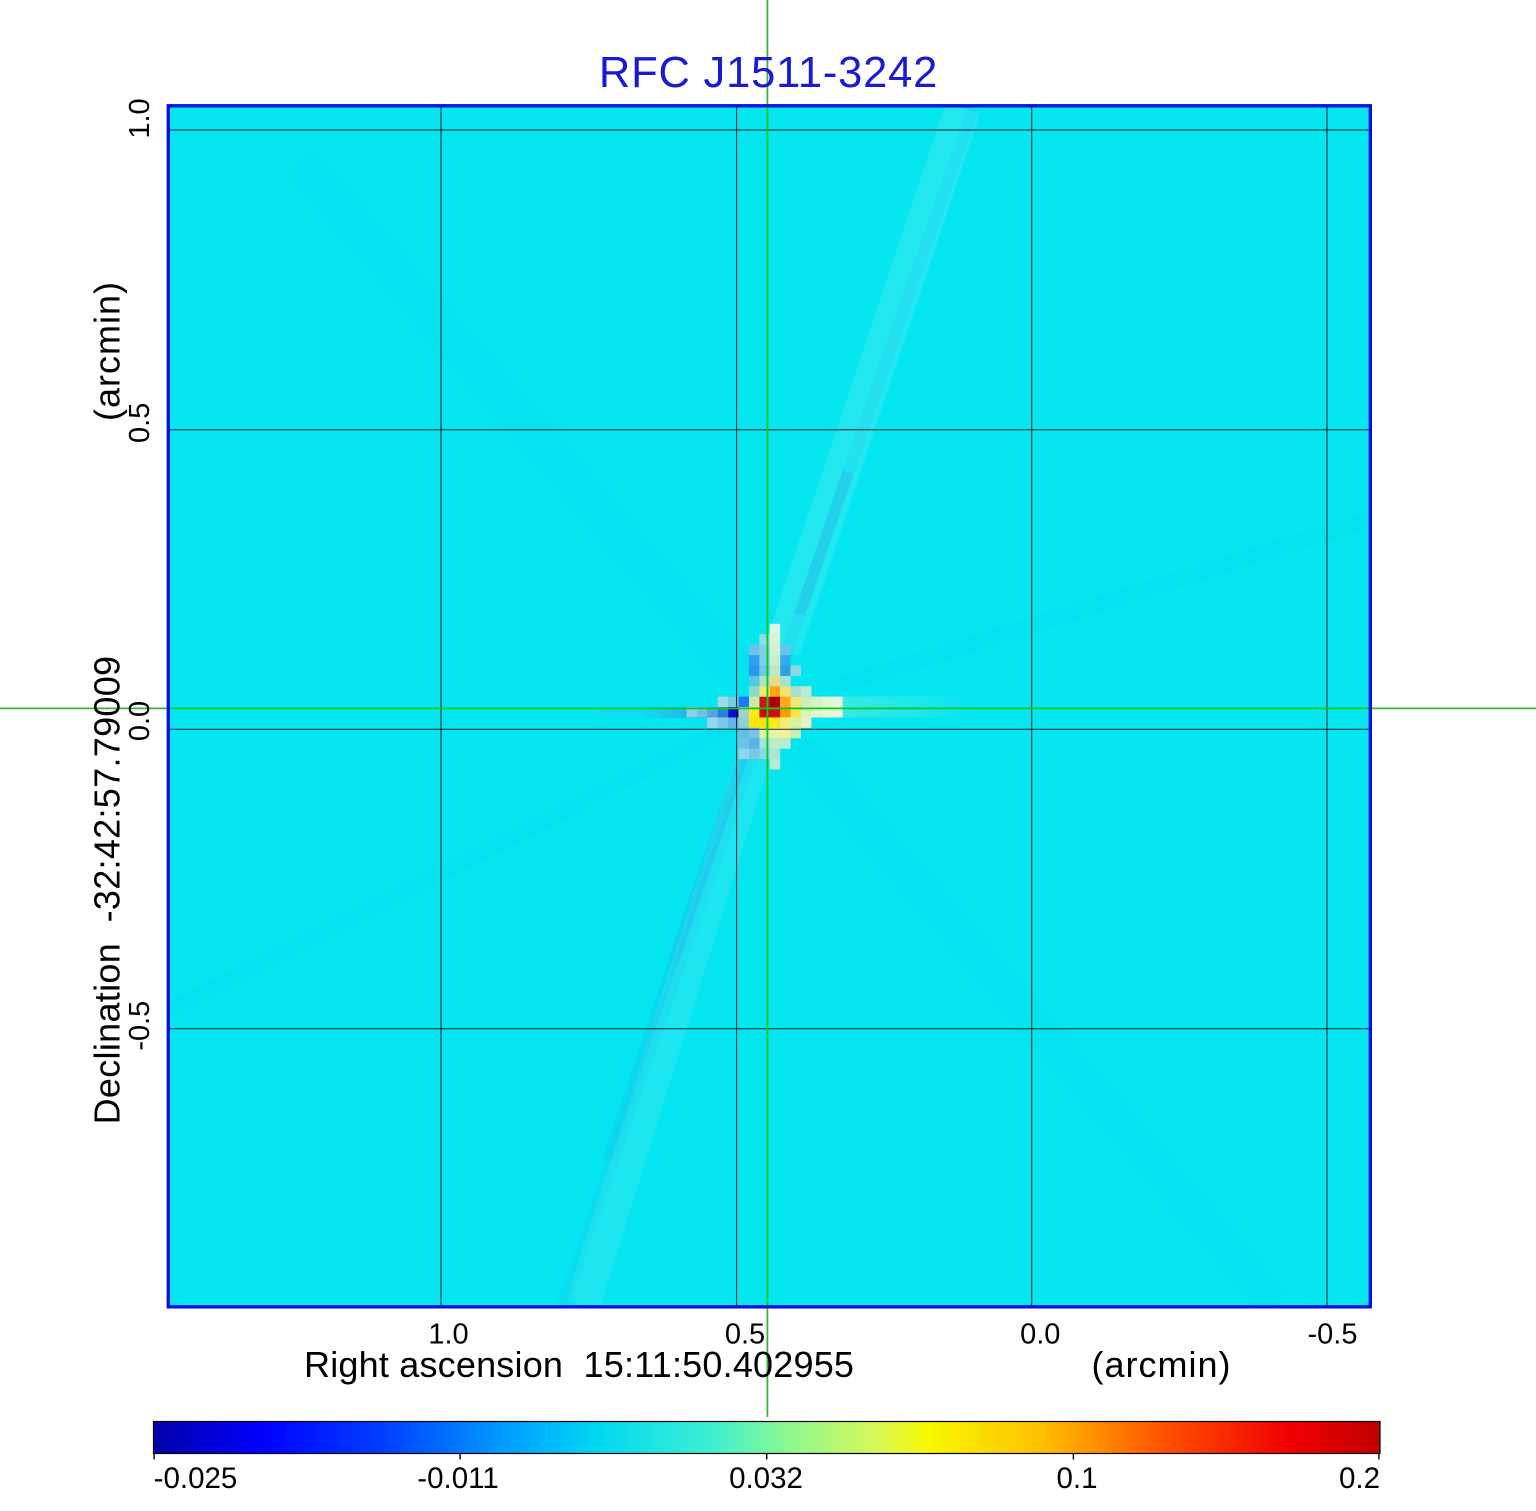 The image size is (1536, 1511). I want to click on svg-text: 0.1, so click(1076, 1478).